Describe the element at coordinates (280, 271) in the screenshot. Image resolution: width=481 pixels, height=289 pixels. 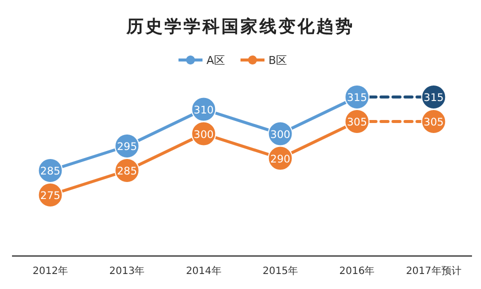
I see `x-tick-label: 2015年` at that location.